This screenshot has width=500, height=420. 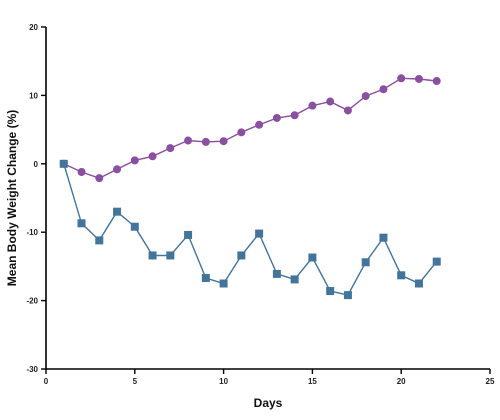 I want to click on y-tick-label: -30, so click(x=32, y=369).